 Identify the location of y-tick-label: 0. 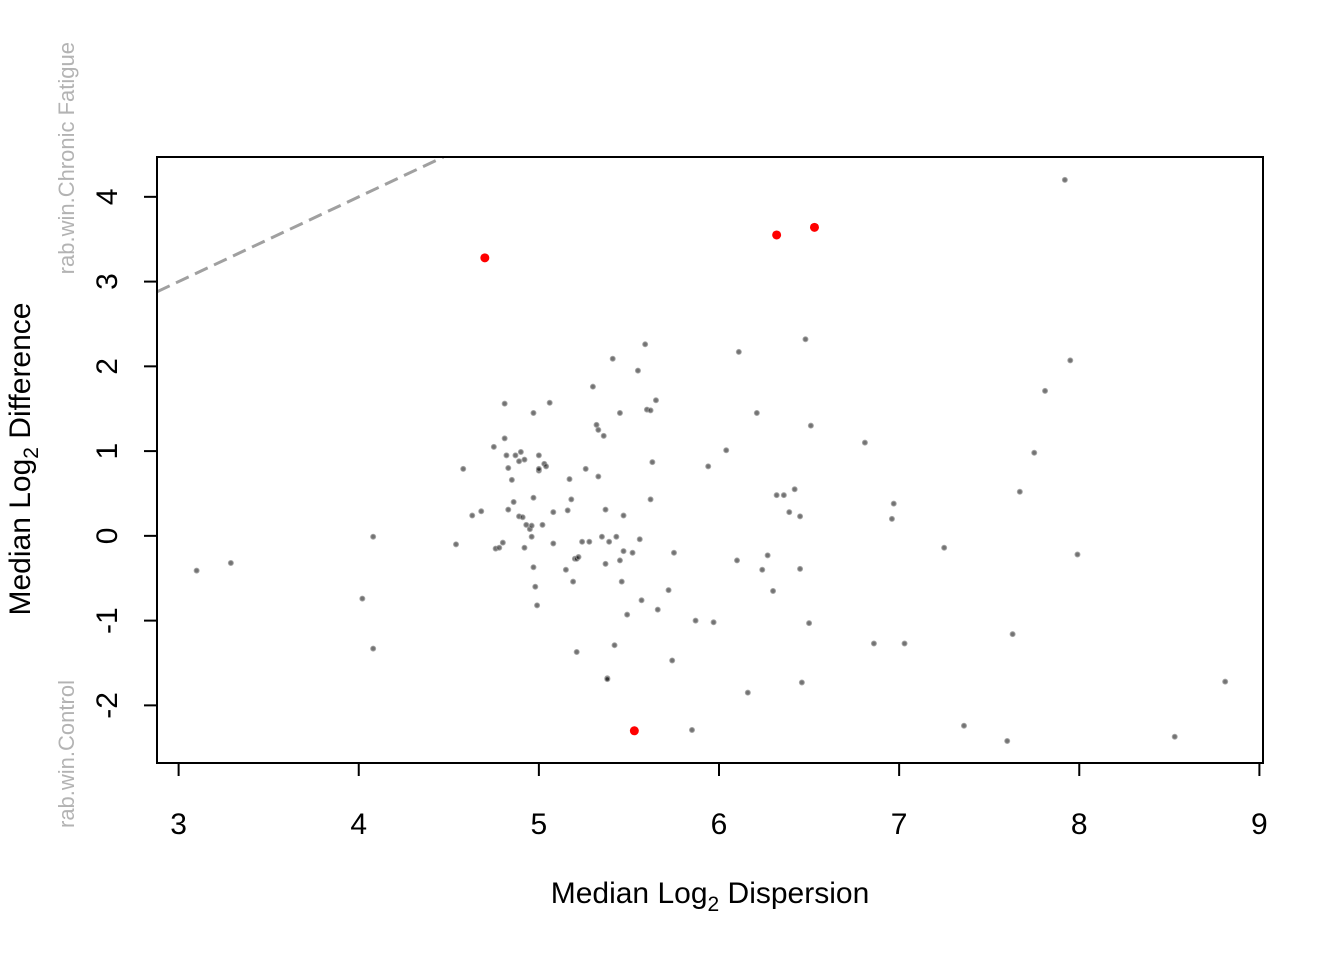
(107, 536).